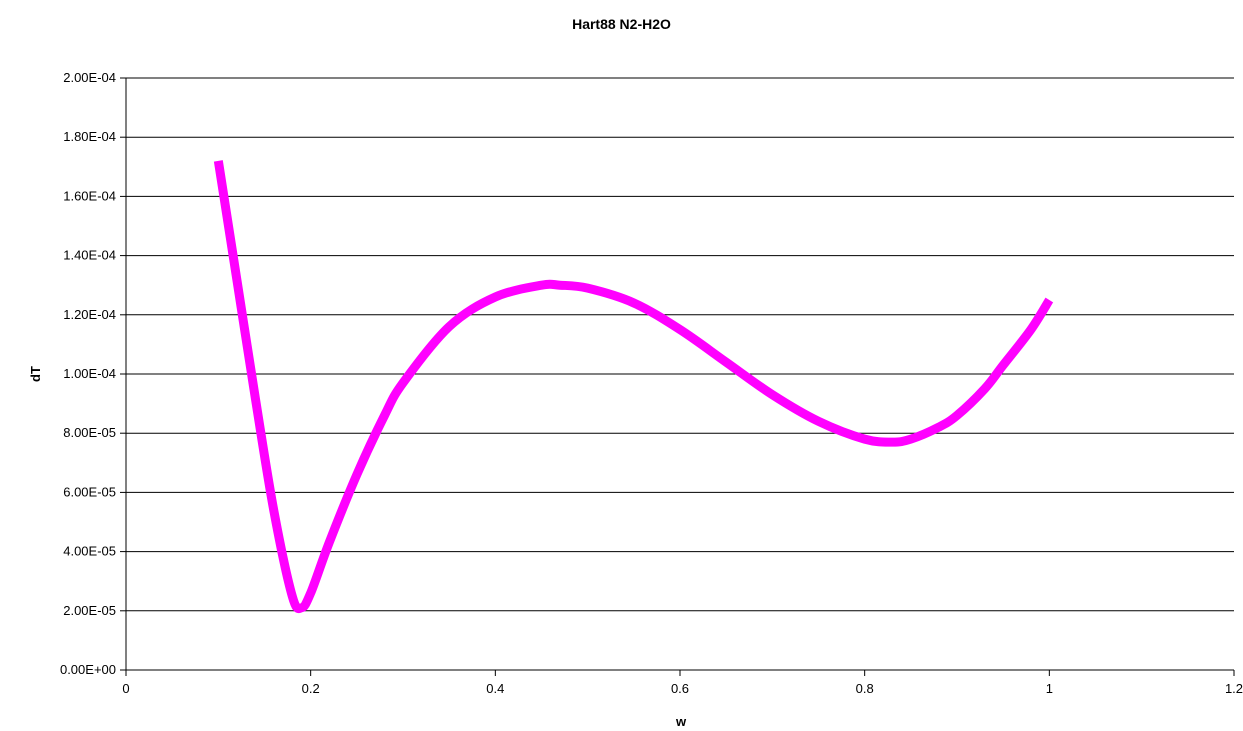  Describe the element at coordinates (495, 688) in the screenshot. I see `x-tick-label: 0.4` at that location.